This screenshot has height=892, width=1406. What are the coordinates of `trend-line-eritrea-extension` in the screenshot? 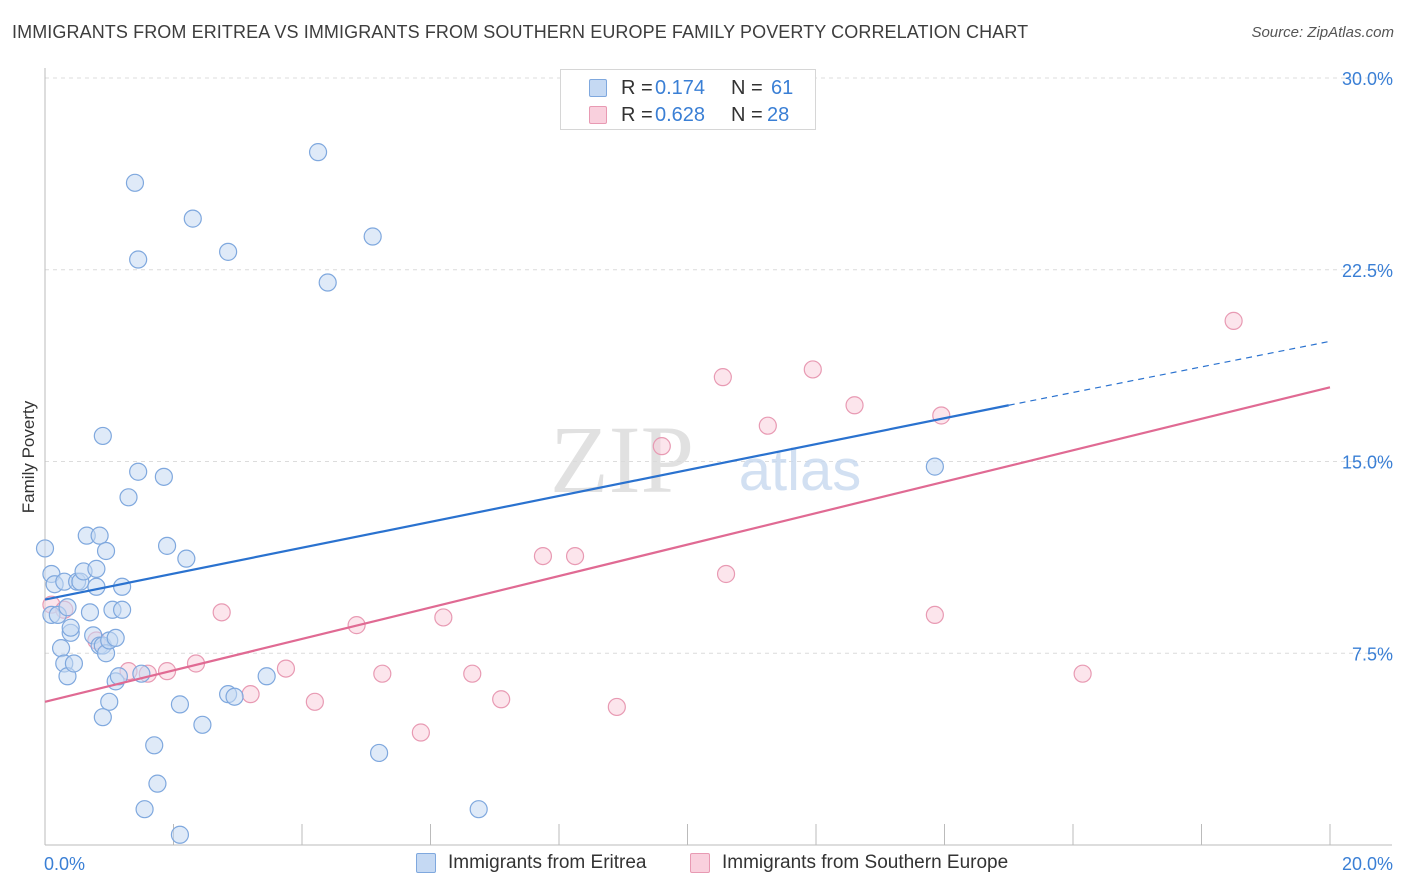 It's located at (1169, 373).